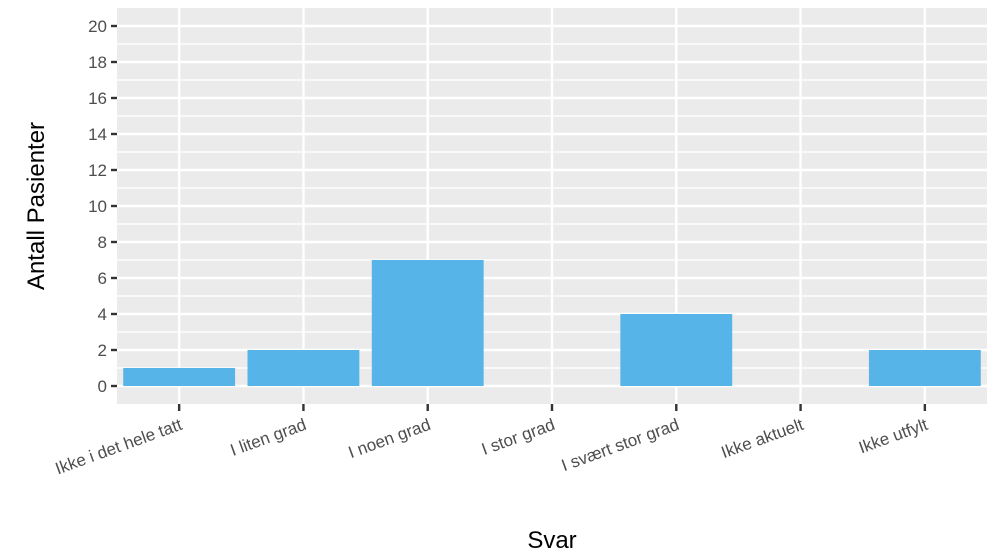  I want to click on y-tick-label: 10, so click(97, 206).